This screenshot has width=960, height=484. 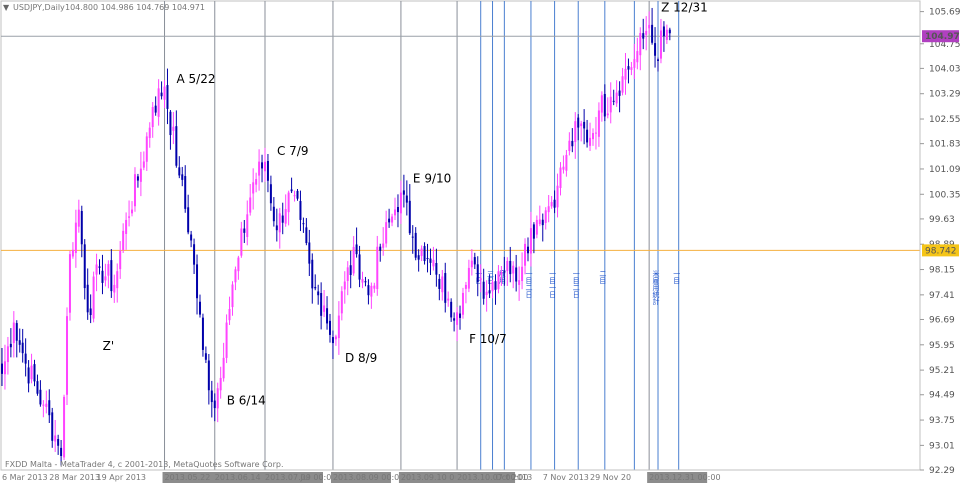 I want to click on x-tick-label: 19 Apr 2013, so click(x=121, y=477).